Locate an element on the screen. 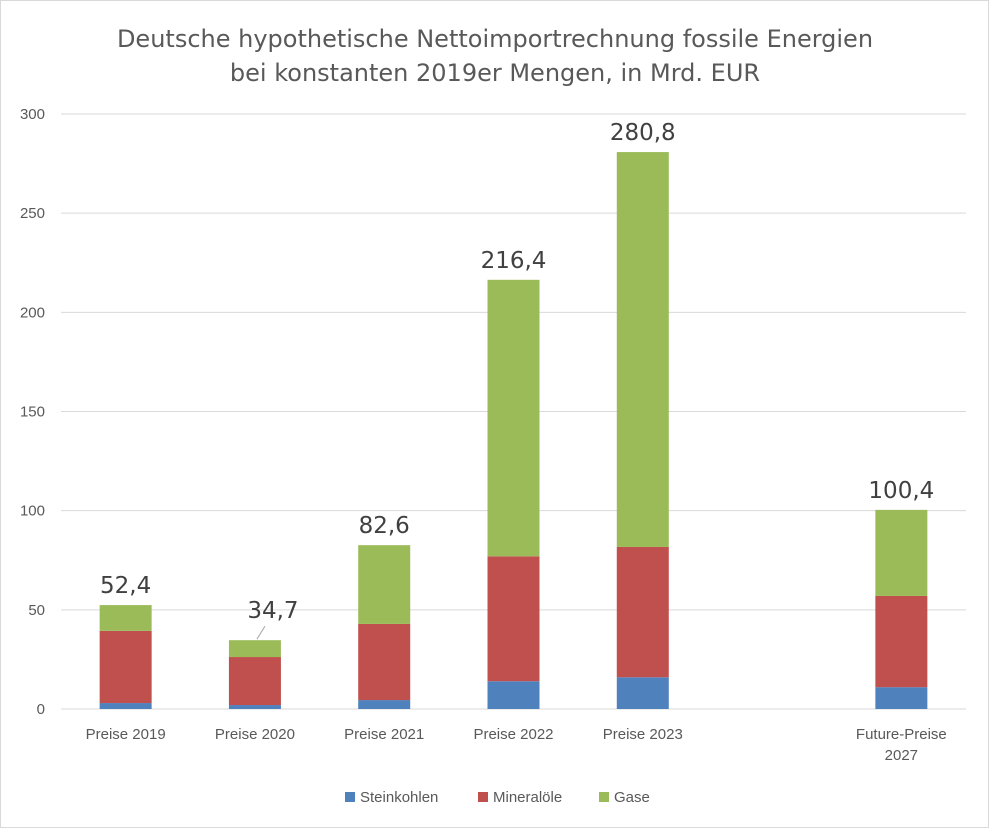 The width and height of the screenshot is (989, 829). x-category-label: Preise 2022 is located at coordinates (513, 734).